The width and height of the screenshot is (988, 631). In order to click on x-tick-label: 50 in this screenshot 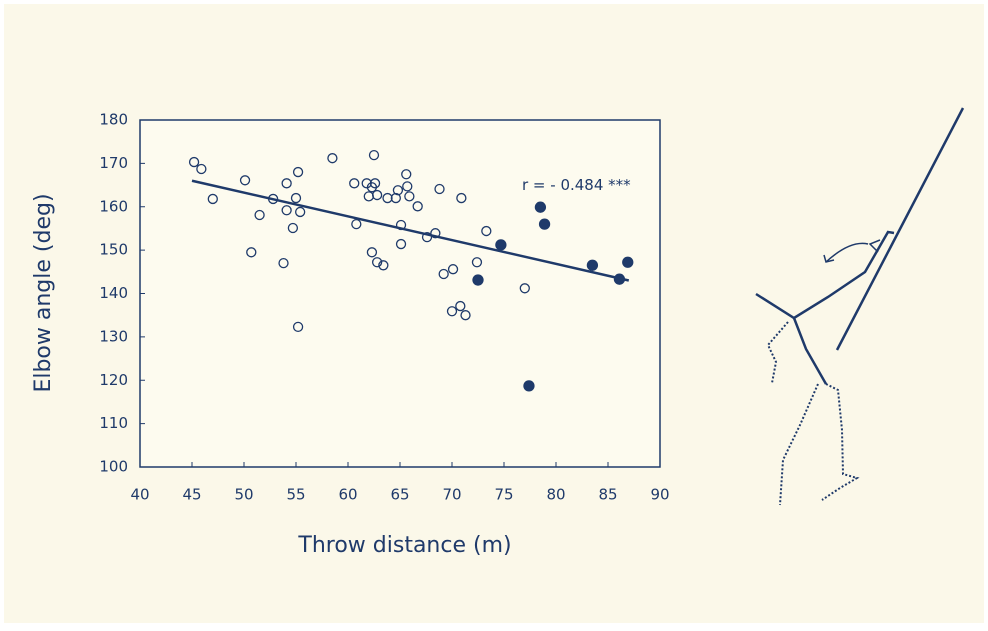, I will do `click(243, 495)`.